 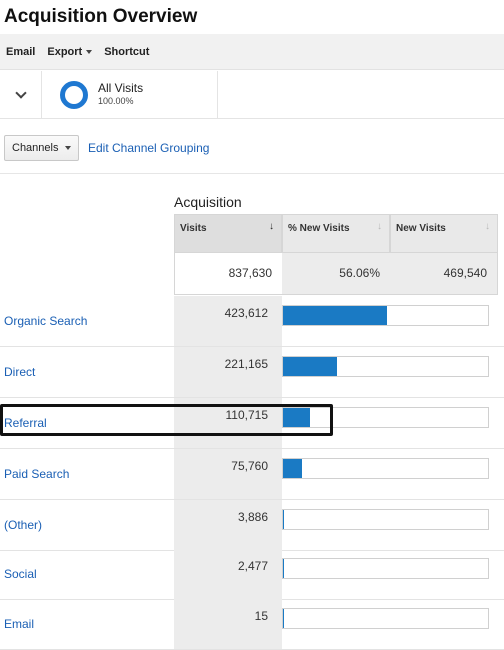 I want to click on shortcut-label: Shortcut, so click(x=127, y=51).